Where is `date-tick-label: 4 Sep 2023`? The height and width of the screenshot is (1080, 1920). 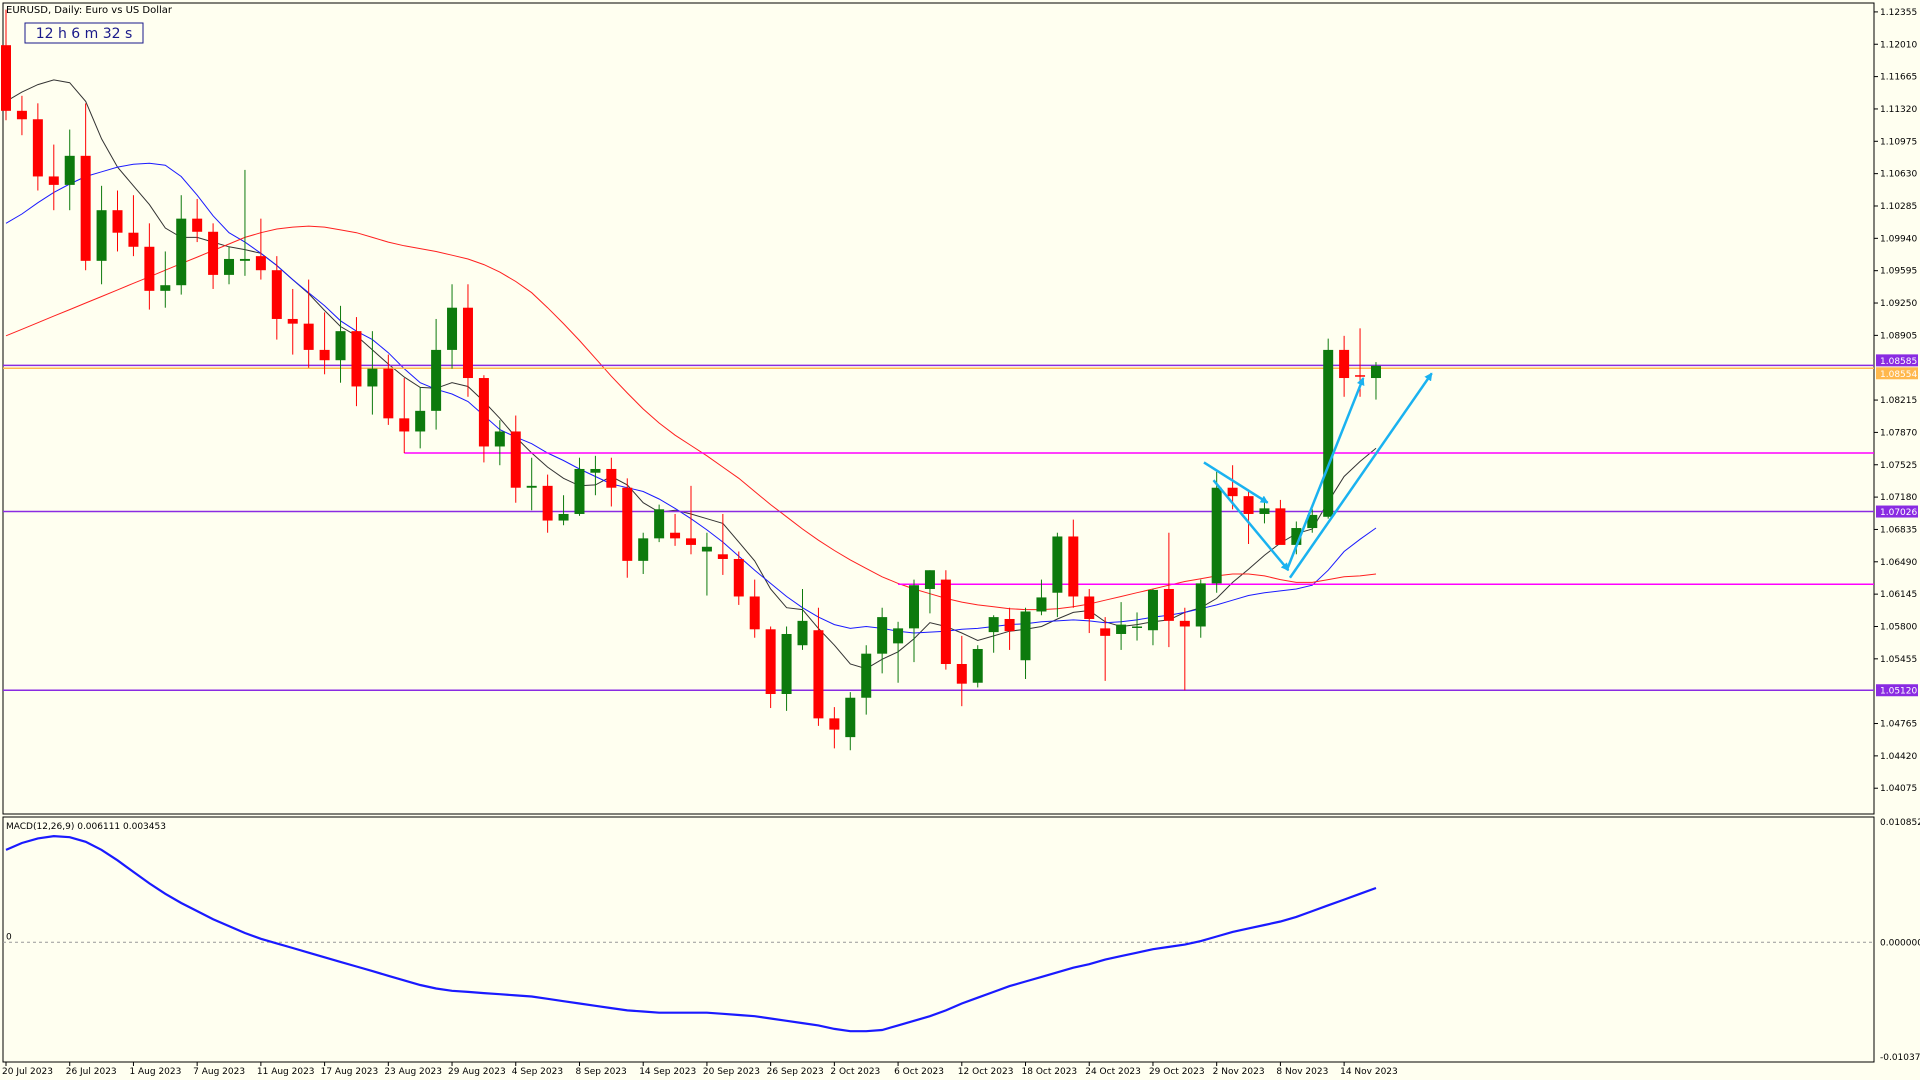 date-tick-label: 4 Sep 2023 is located at coordinates (537, 1072).